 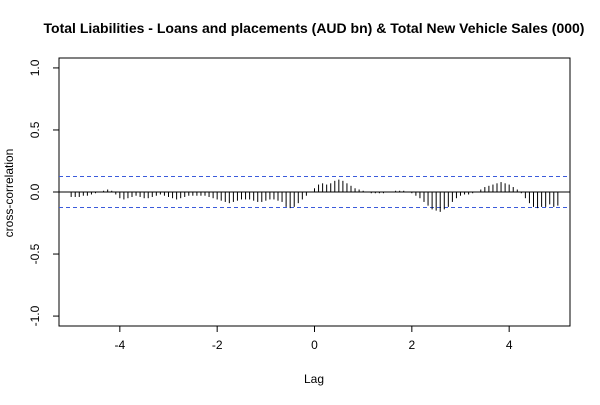 I want to click on x-tick-label: -4, so click(x=119, y=345).